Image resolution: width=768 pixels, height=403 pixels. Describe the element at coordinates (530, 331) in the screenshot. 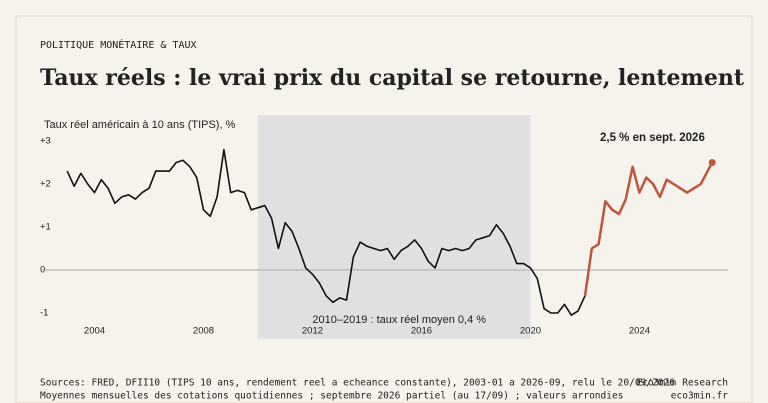

I see `x-tick-label: 2020` at that location.